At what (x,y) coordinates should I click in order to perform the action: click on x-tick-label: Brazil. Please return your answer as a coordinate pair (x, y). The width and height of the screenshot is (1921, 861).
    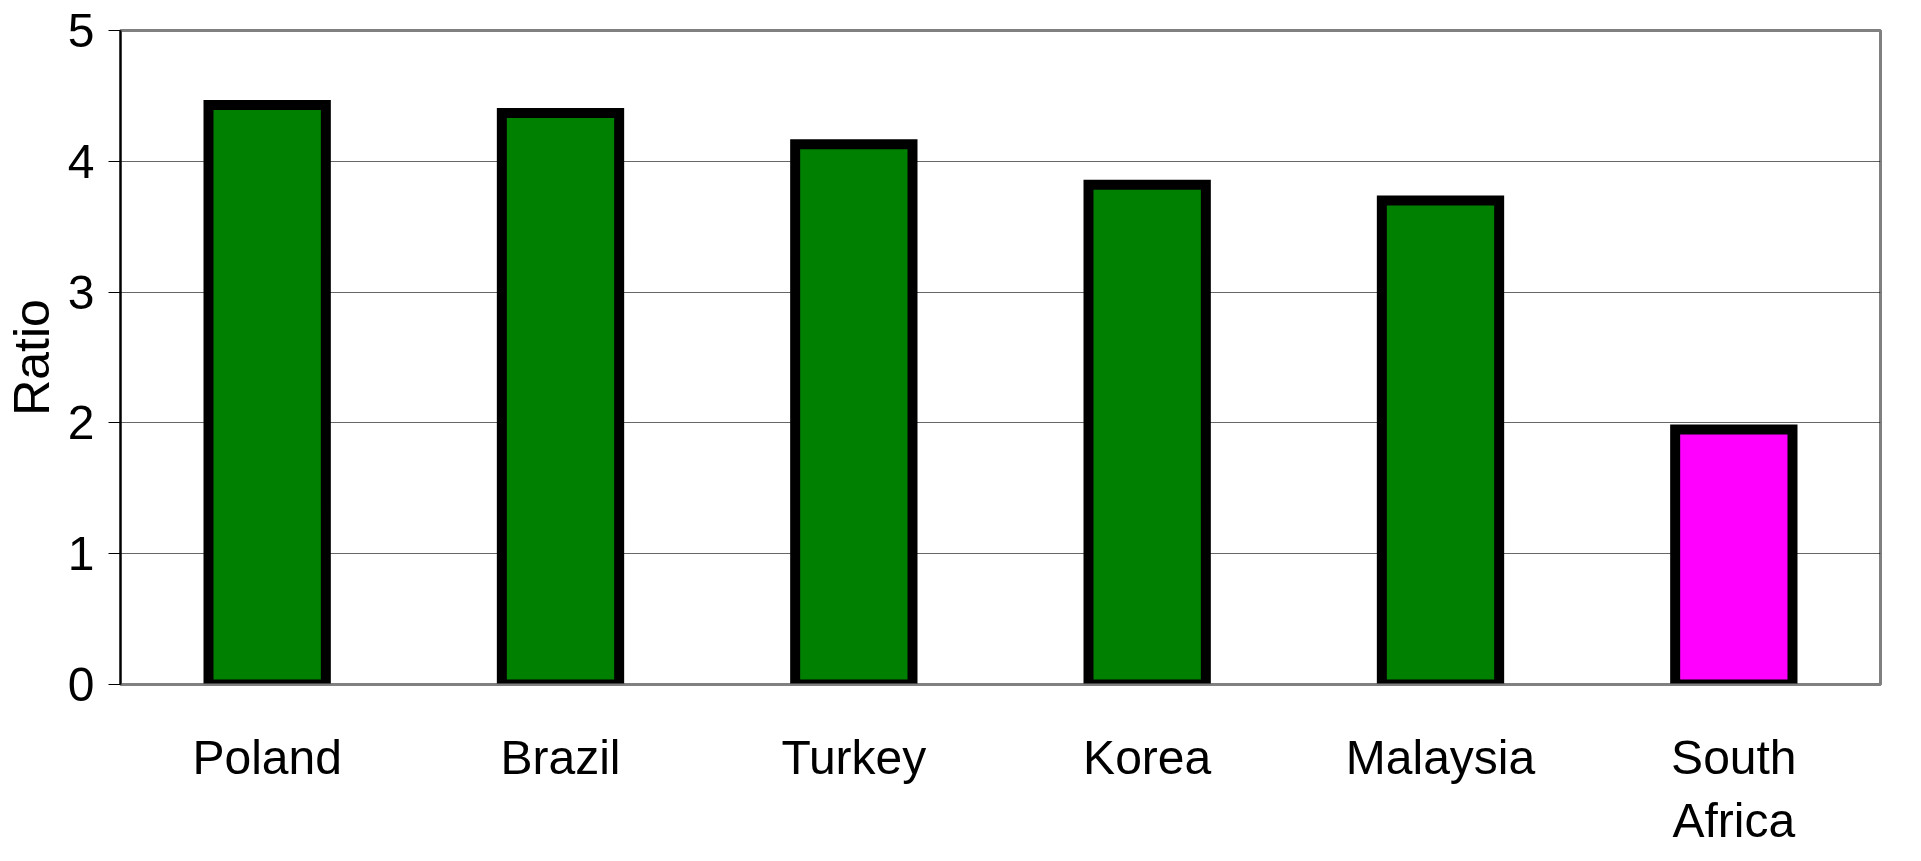
    Looking at the image, I should click on (560, 757).